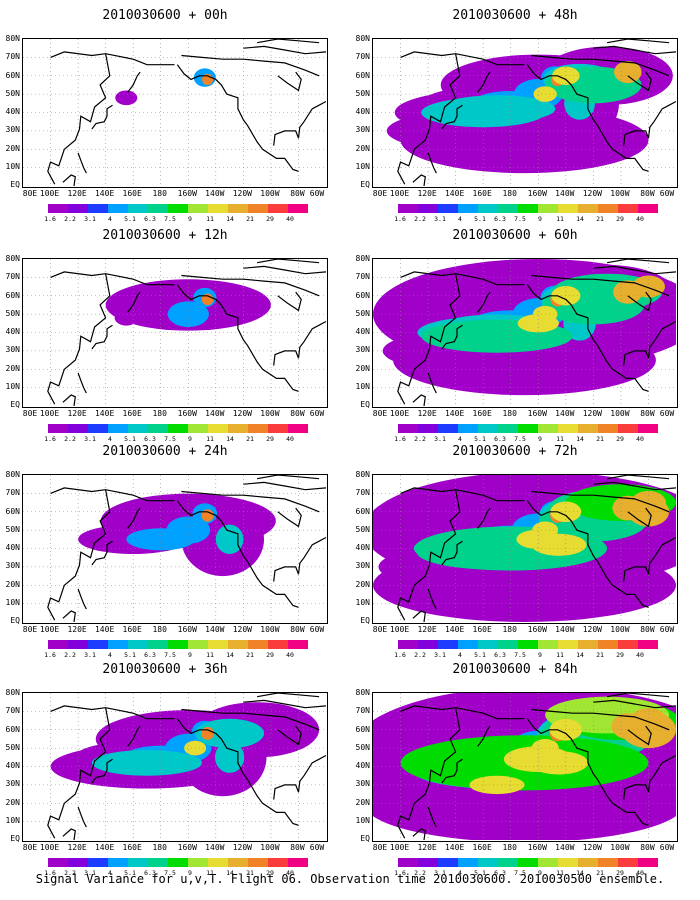 The image size is (700, 900). I want to click on map-canvas, so click(174, 548).